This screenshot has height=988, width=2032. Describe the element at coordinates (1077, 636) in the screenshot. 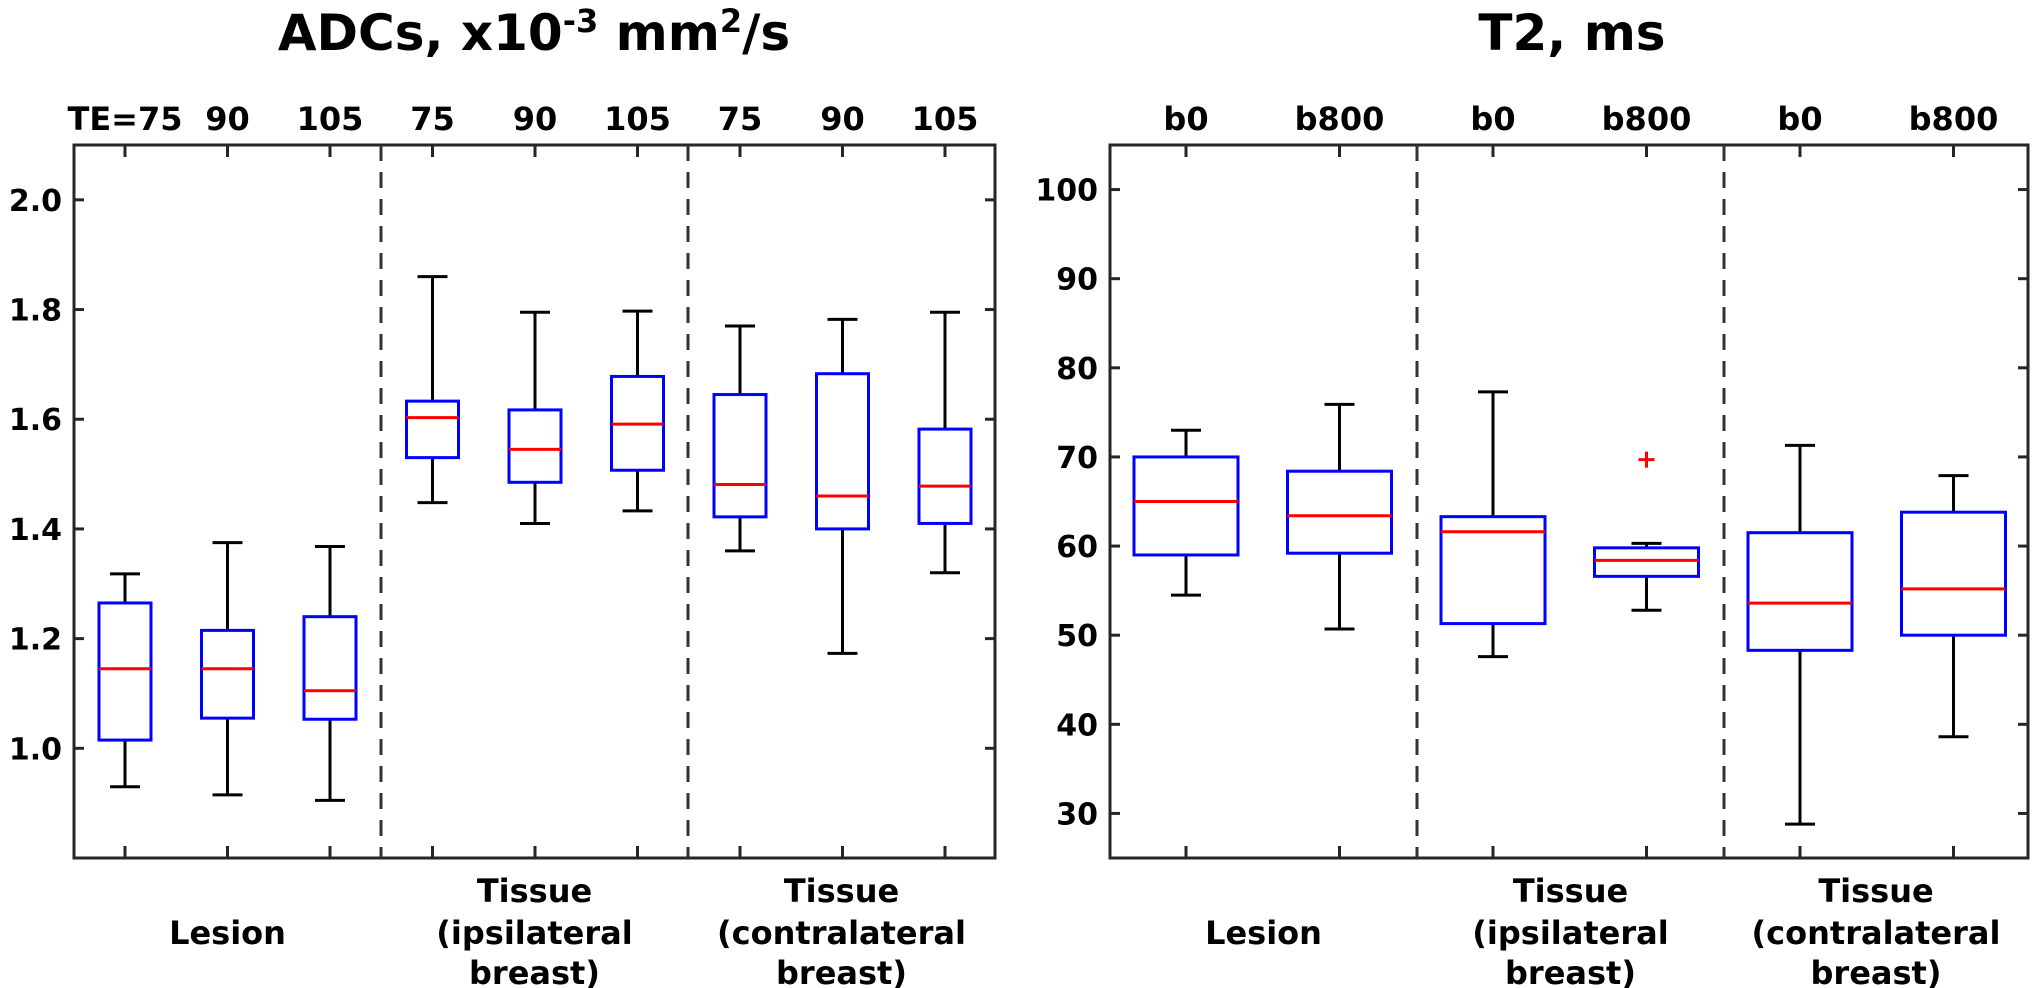

I see `y-tick-label: 50` at that location.